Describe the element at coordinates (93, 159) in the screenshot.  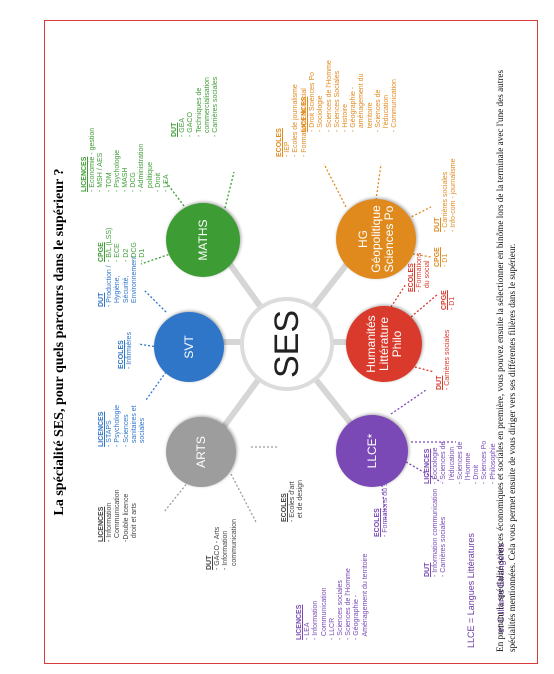
I see `maths_licences-item: - Economie - gestion` at that location.